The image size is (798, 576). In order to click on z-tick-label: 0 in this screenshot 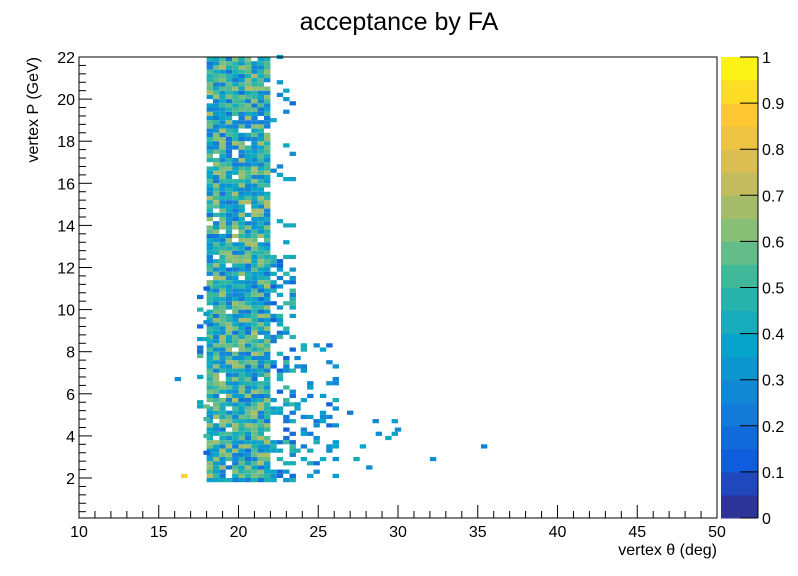, I will do `click(766, 519)`.